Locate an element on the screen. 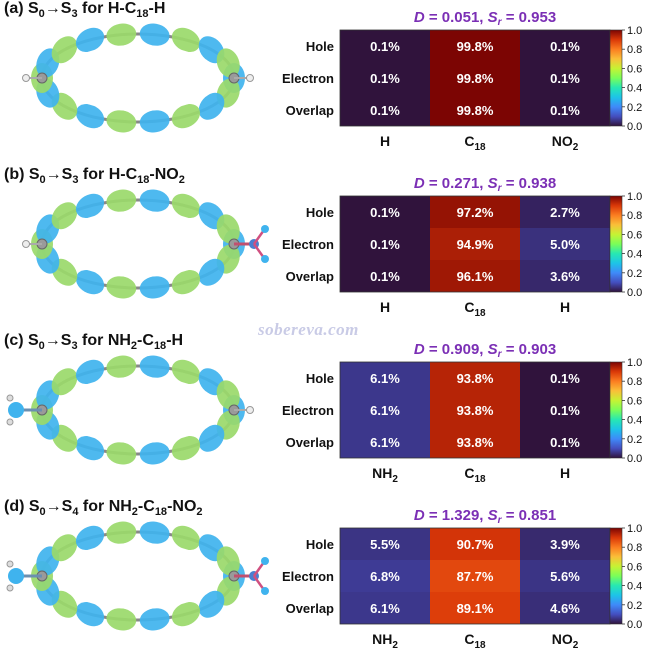  cell-value-label: 96.1% is located at coordinates (475, 276).